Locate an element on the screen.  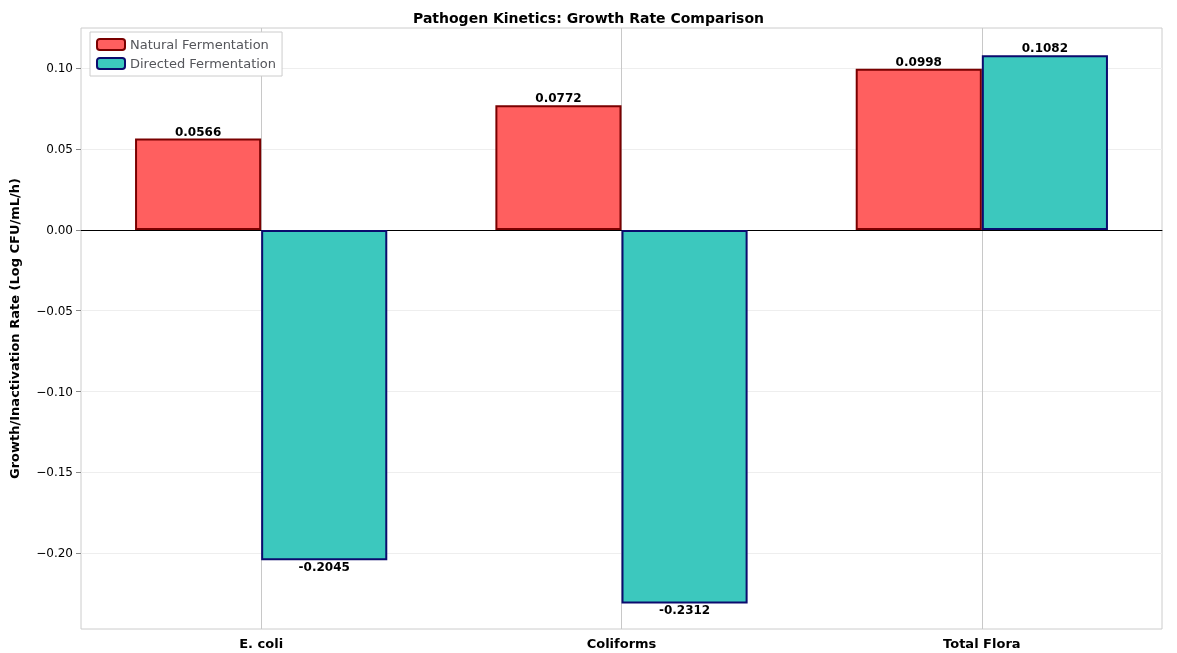
y-tick-label: 0.00 is located at coordinates (59, 229).